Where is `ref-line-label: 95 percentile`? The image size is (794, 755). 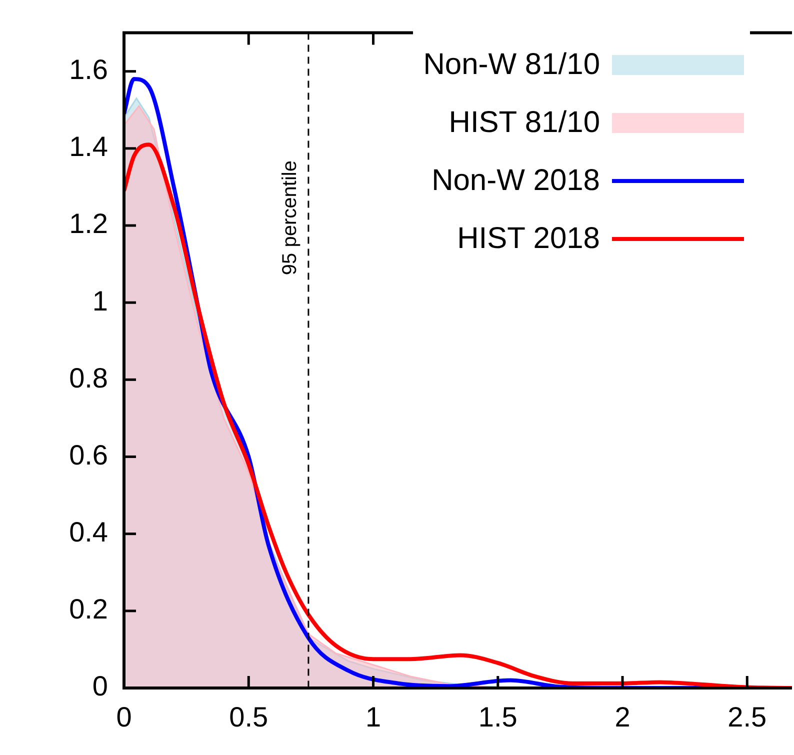 ref-line-label: 95 percentile is located at coordinates (289, 218).